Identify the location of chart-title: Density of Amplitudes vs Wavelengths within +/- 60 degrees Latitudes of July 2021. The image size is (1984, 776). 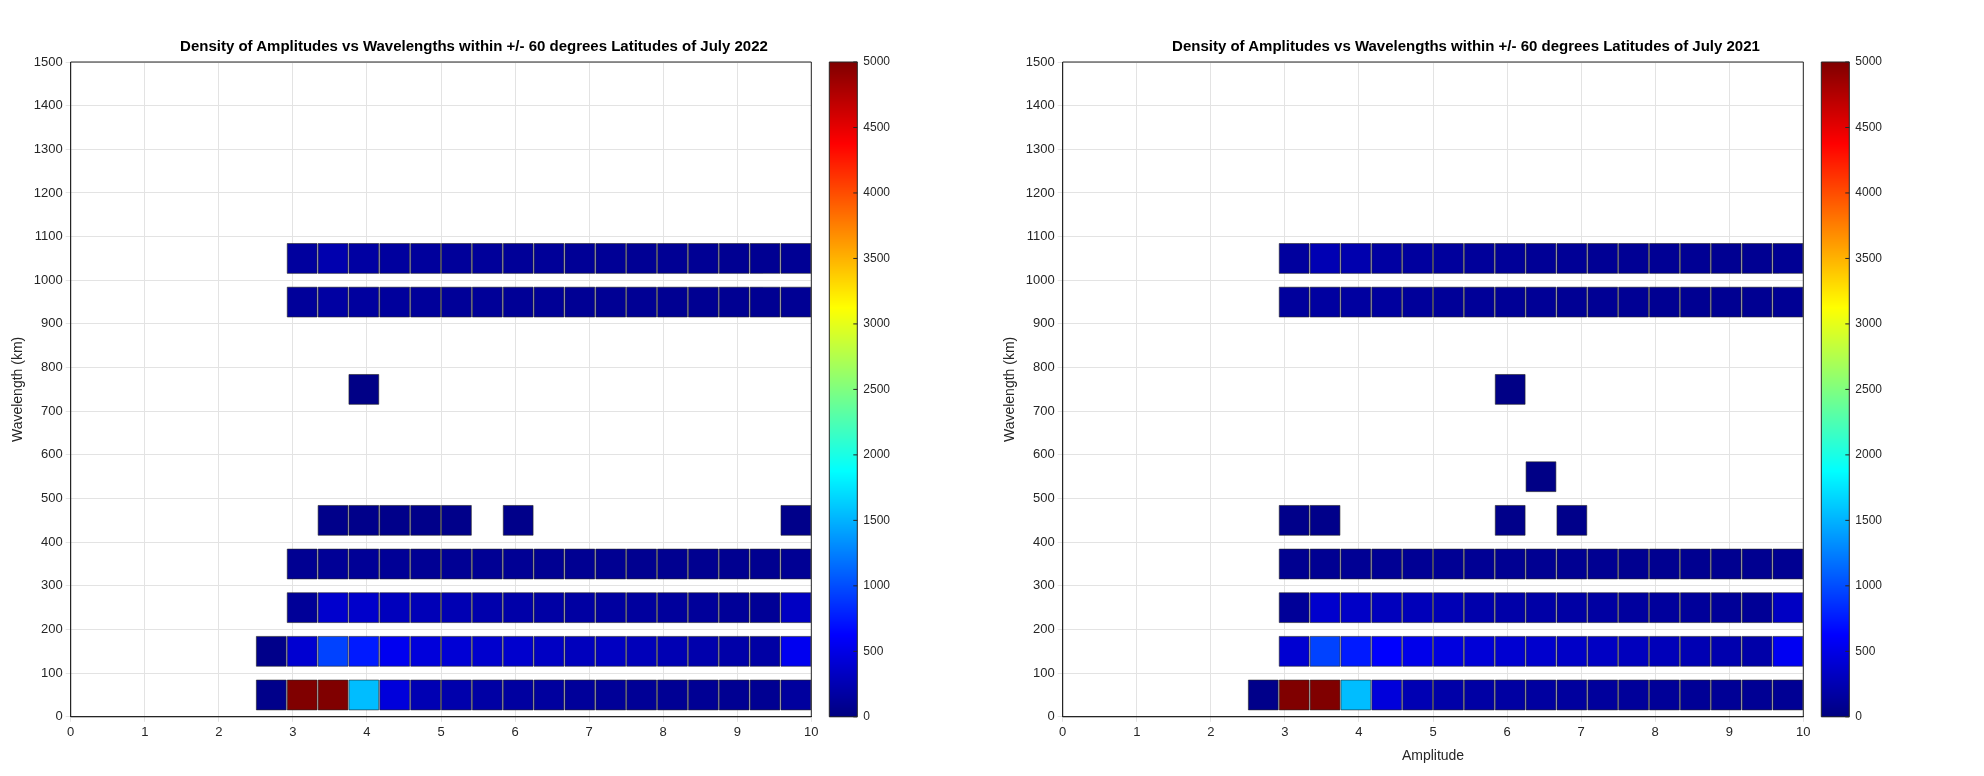
(1466, 46).